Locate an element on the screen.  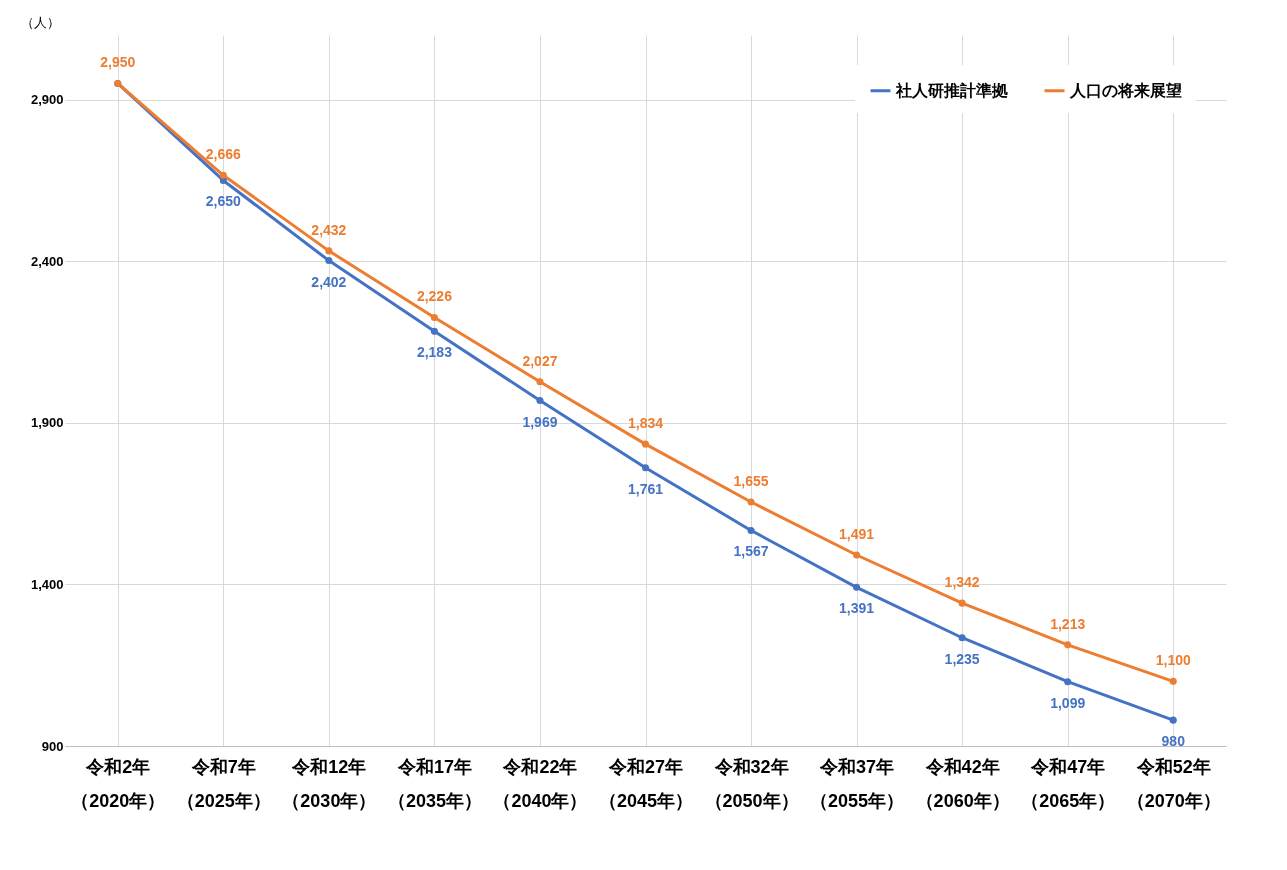
y-tick-label: 2,900 is located at coordinates (47, 100).